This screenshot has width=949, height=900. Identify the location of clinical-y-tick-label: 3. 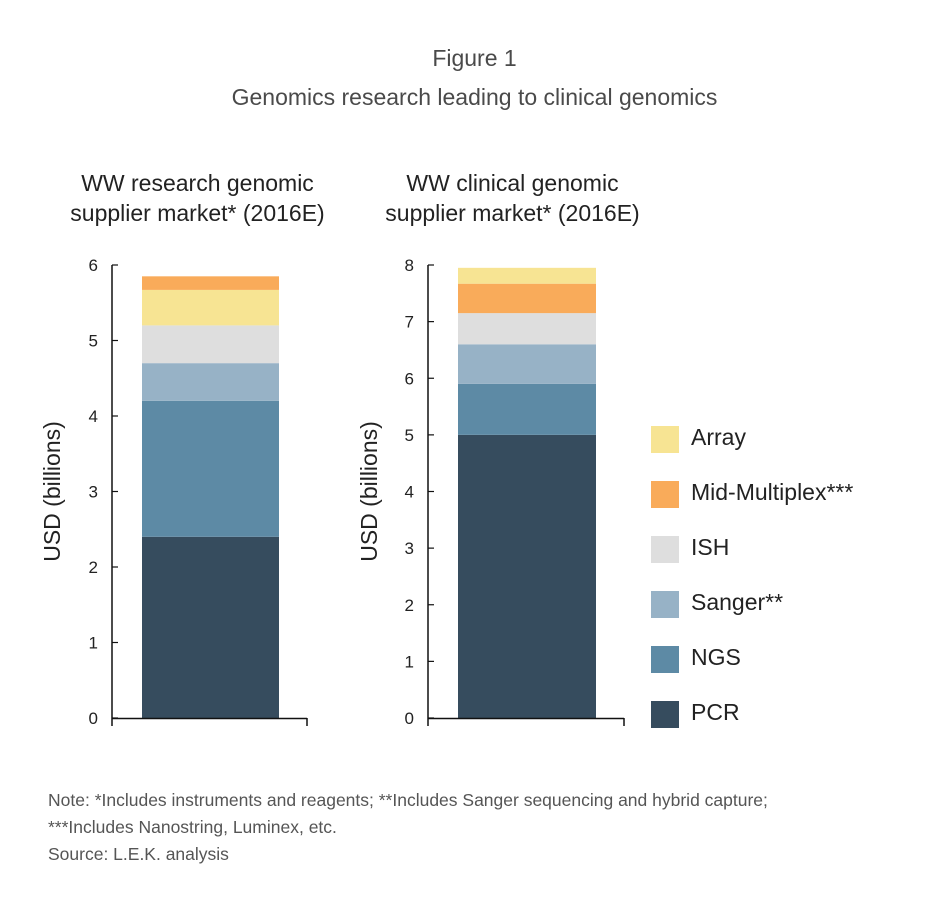
(409, 548).